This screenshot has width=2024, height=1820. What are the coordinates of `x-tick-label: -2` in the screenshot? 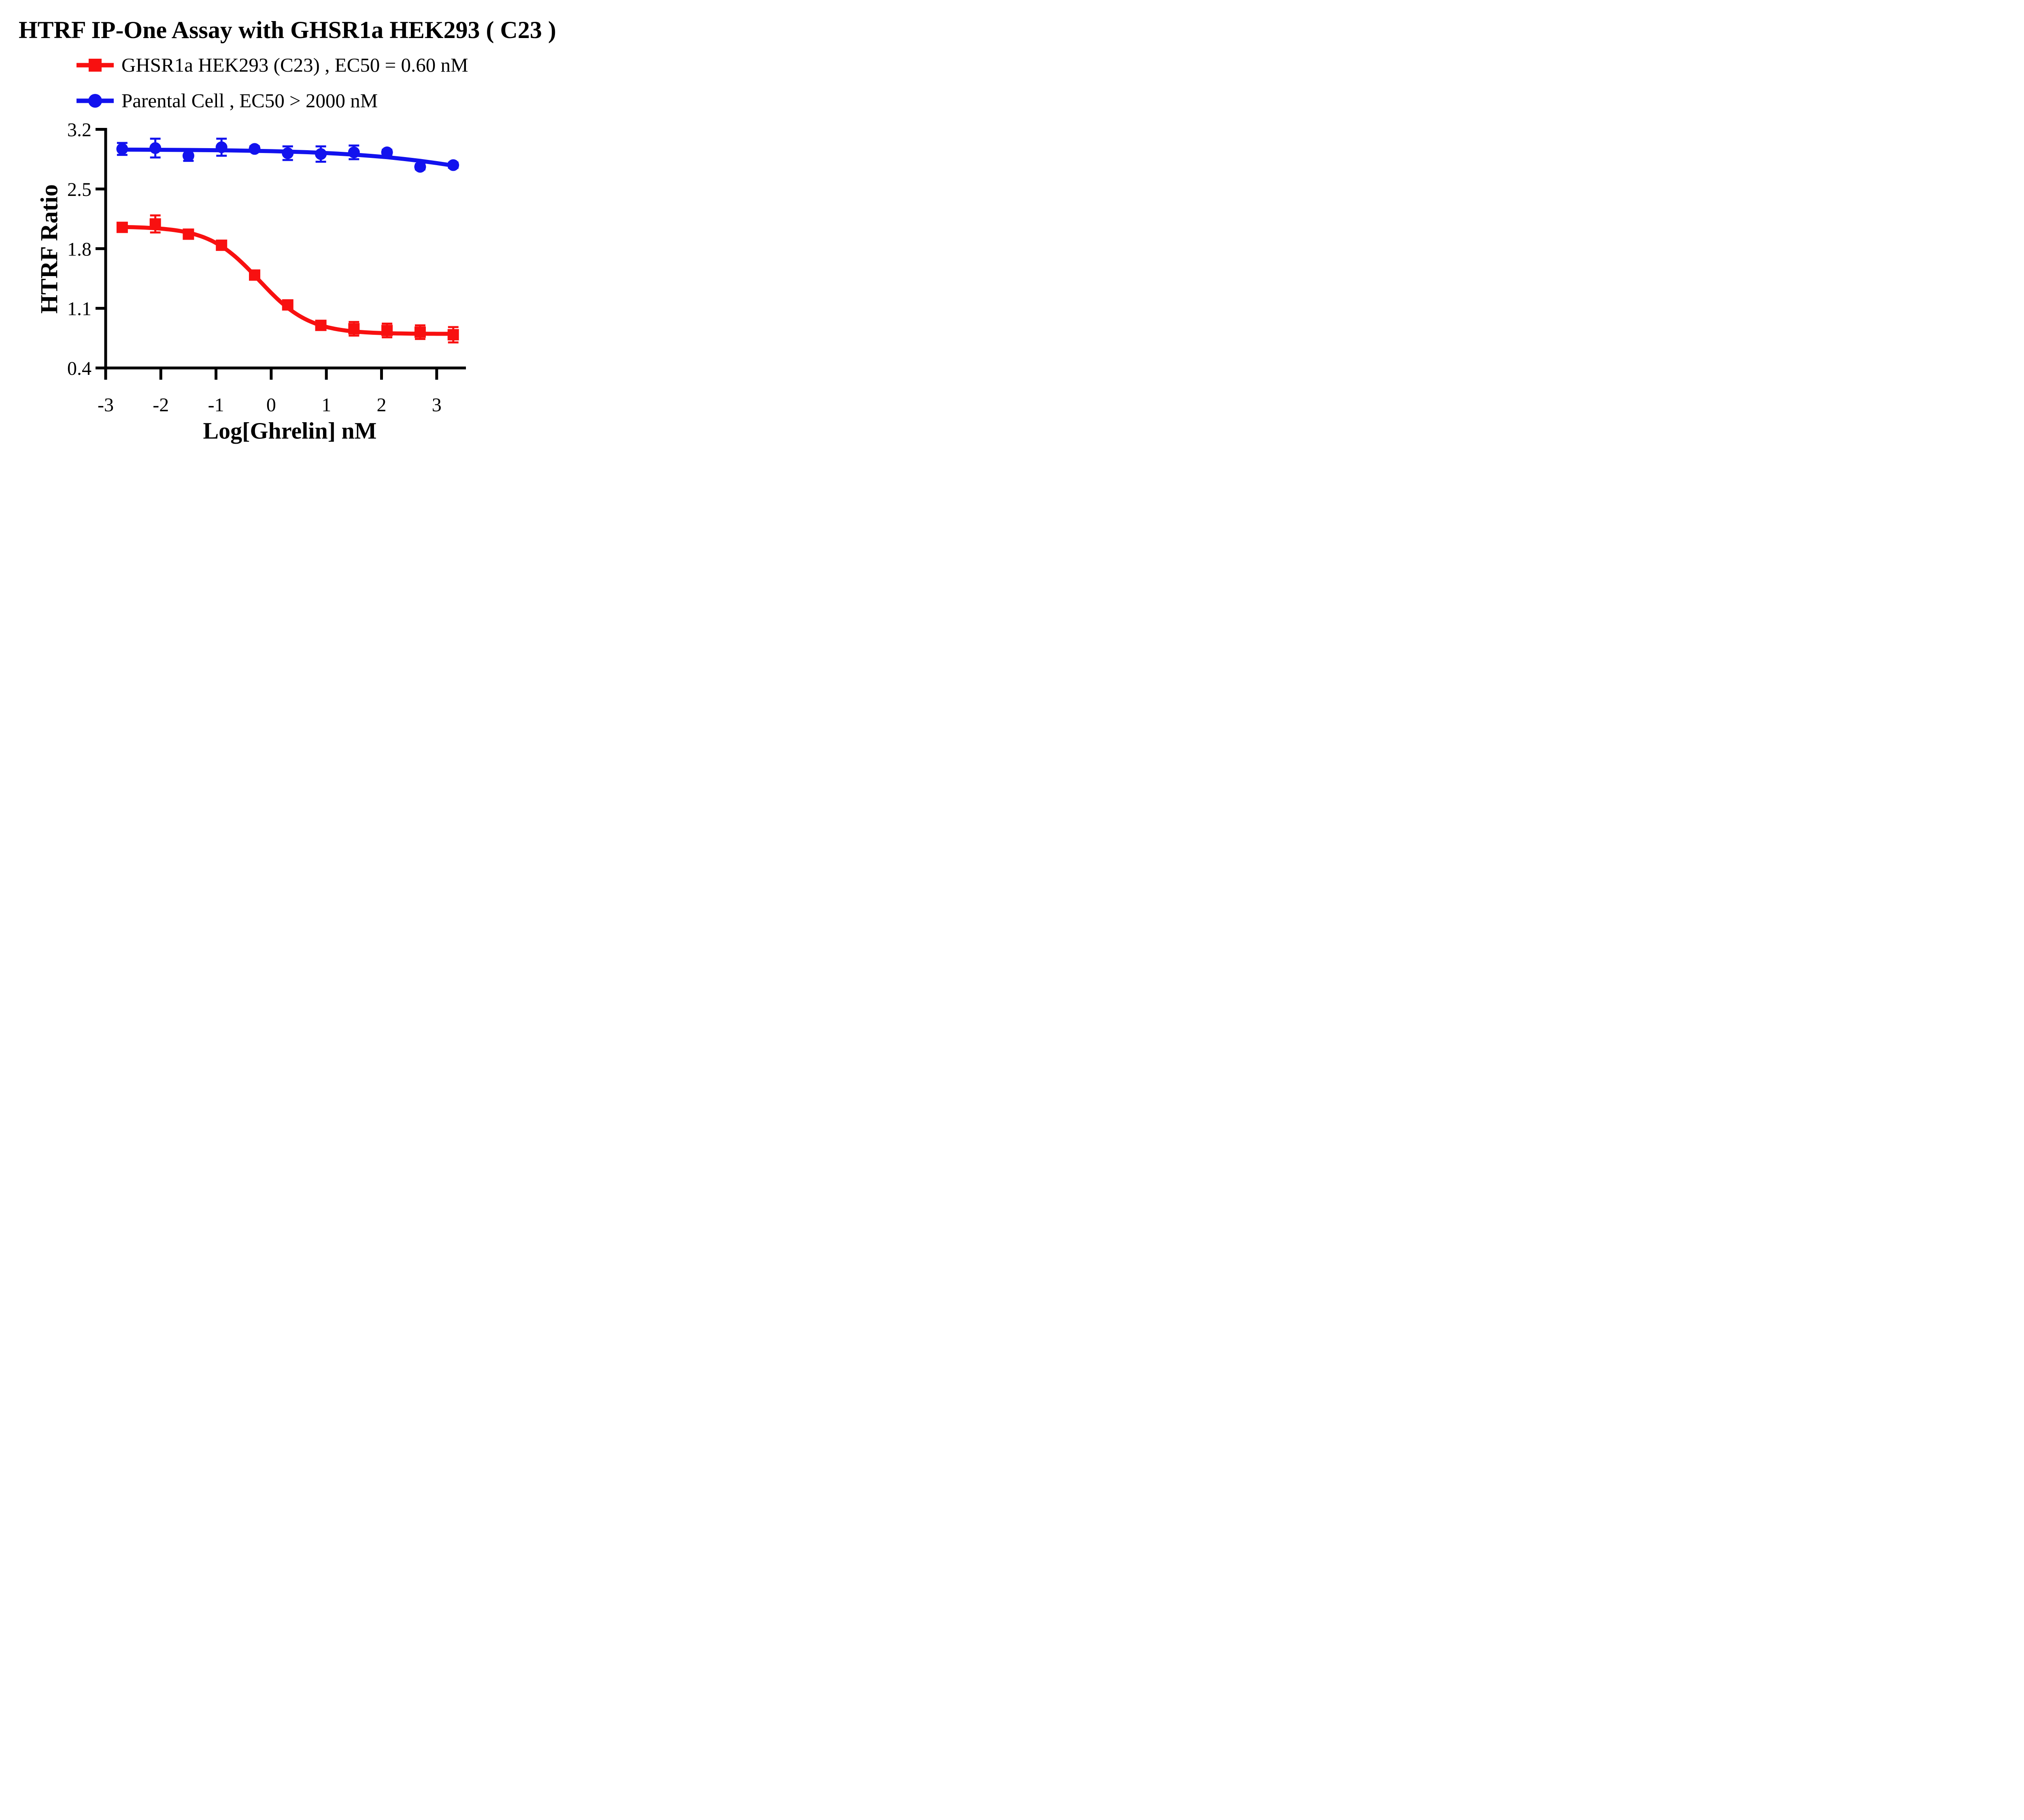 It's located at (161, 405).